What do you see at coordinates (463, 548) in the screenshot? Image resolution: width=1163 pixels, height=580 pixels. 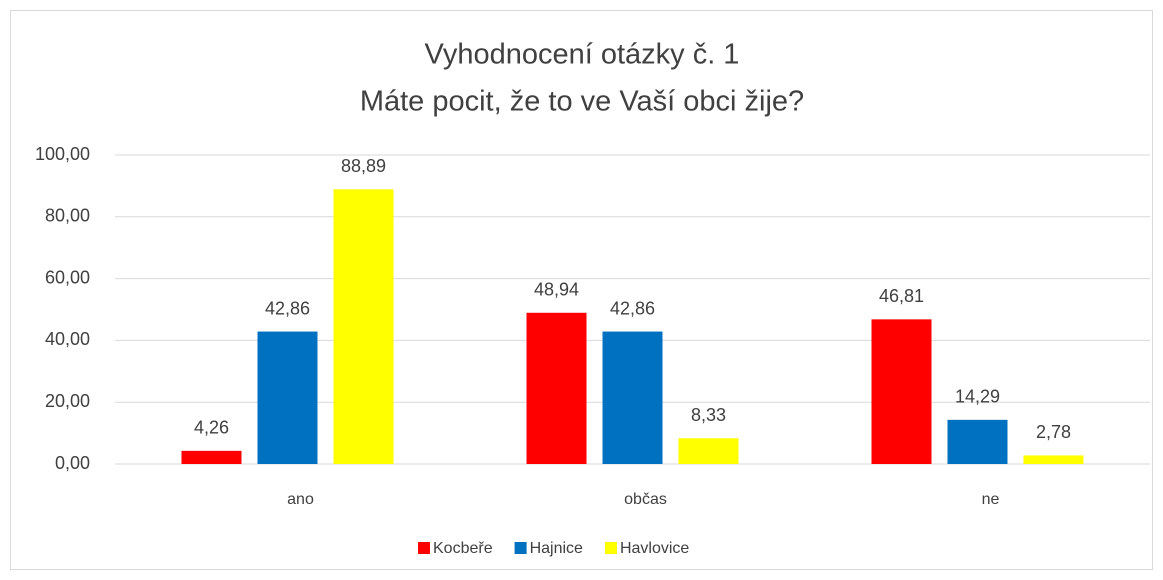 I see `legend-label: Kocbeře` at bounding box center [463, 548].